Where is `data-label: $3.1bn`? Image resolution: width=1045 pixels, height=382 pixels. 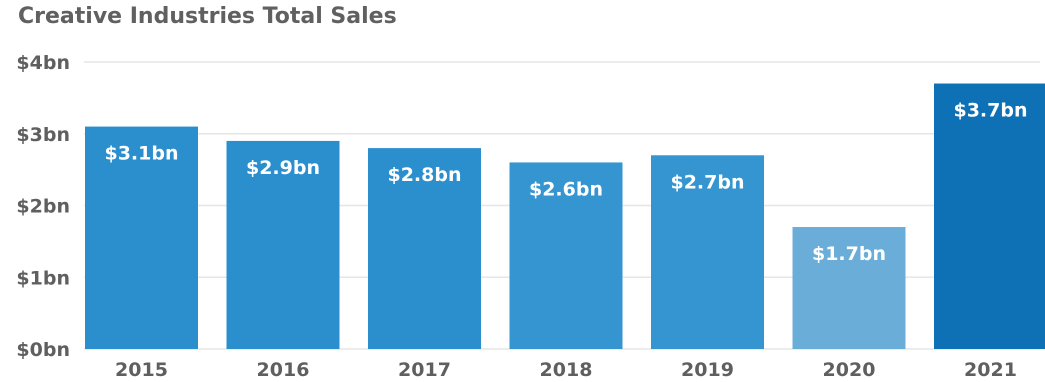
data-label: $3.1bn is located at coordinates (141, 154).